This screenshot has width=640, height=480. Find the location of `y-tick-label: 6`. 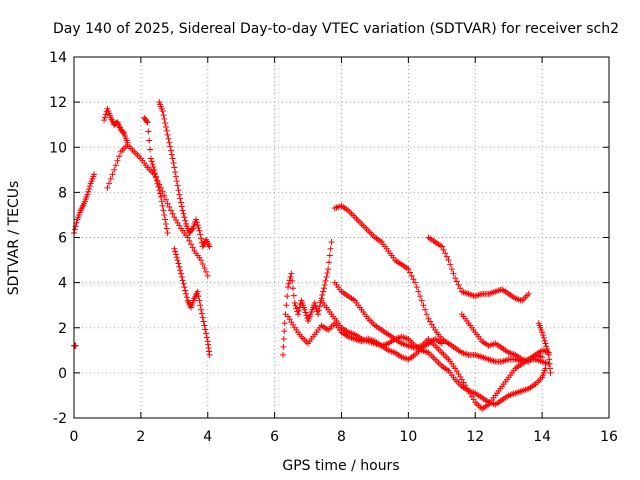

y-tick-label: 6 is located at coordinates (62, 239).